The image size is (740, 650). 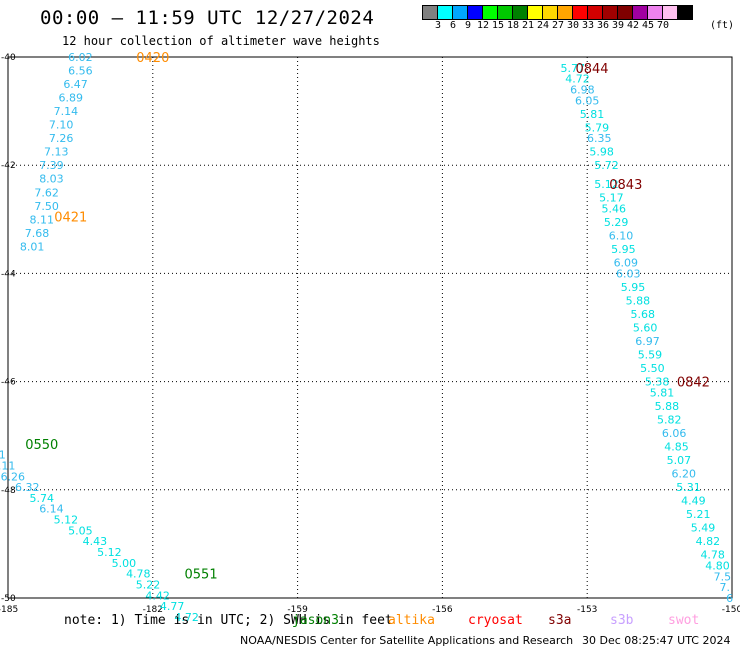 I want to click on wave-height-value: 8.01, so click(x=32, y=246).